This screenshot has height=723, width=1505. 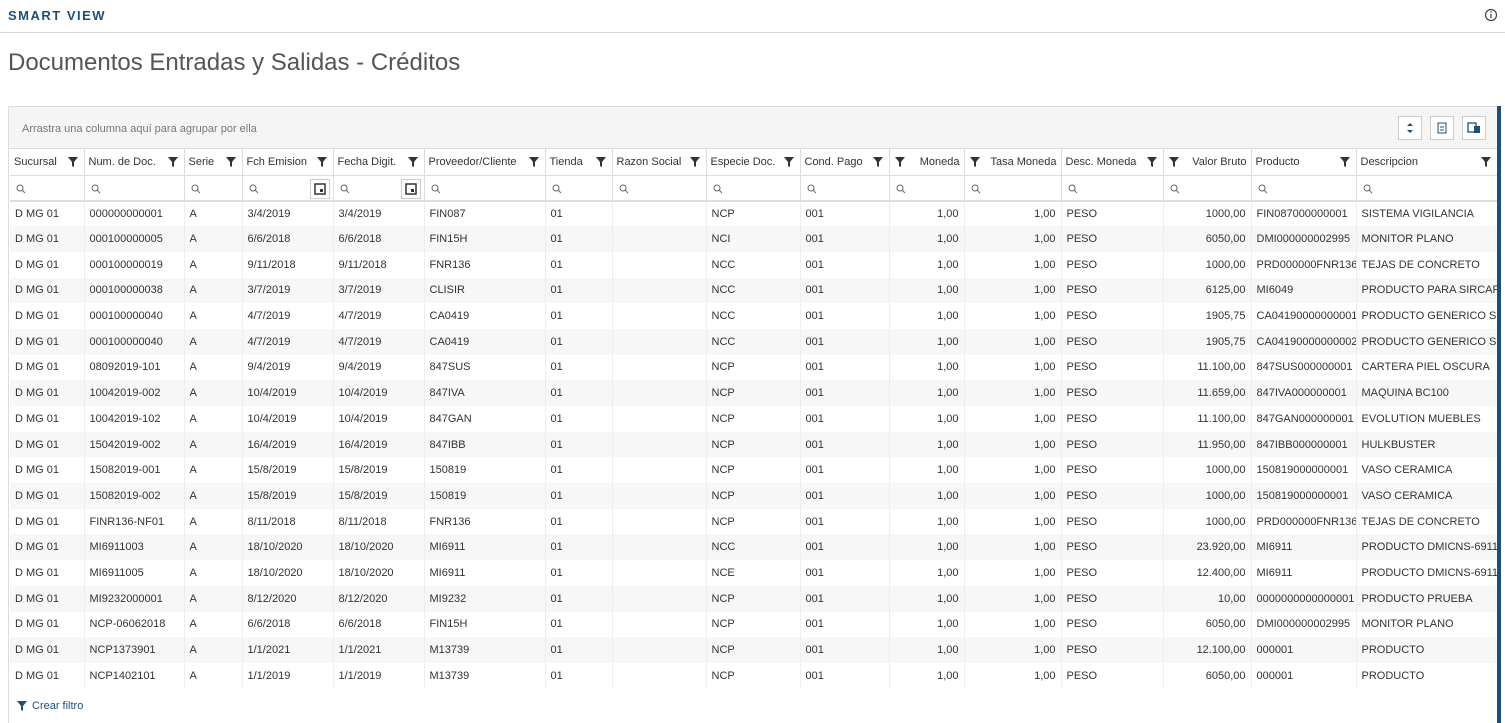 What do you see at coordinates (1426, 444) in the screenshot?
I see `cell: HULKBUSTER` at bounding box center [1426, 444].